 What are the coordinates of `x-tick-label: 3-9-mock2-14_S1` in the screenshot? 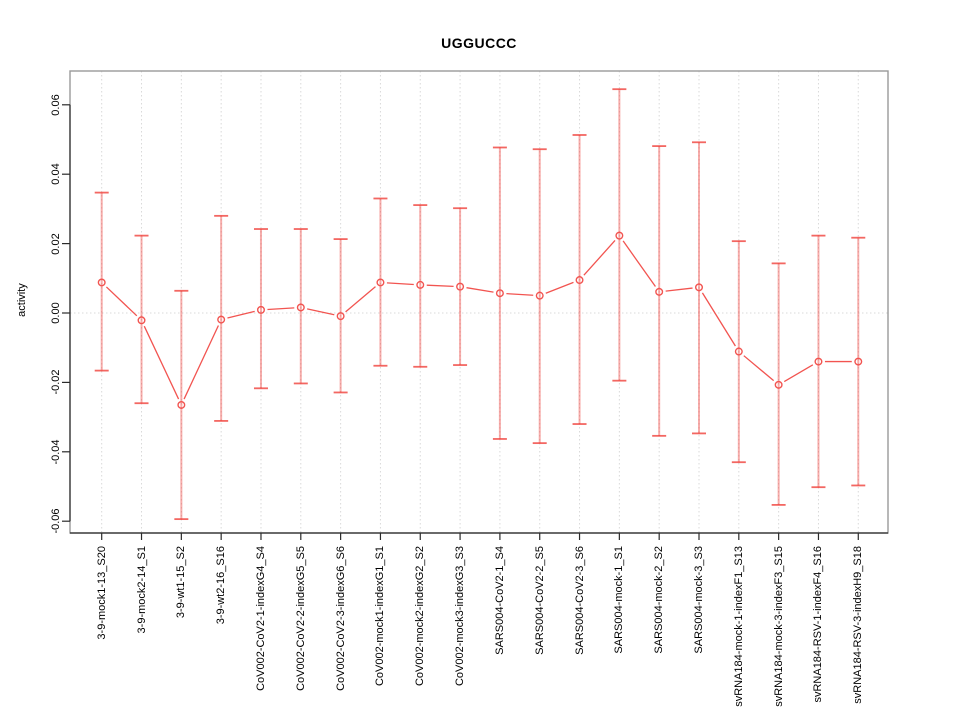 It's located at (141, 590).